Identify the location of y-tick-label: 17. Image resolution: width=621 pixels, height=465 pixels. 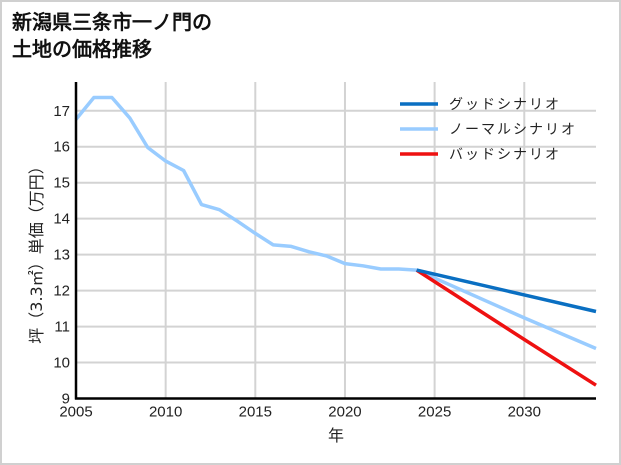
(61, 111).